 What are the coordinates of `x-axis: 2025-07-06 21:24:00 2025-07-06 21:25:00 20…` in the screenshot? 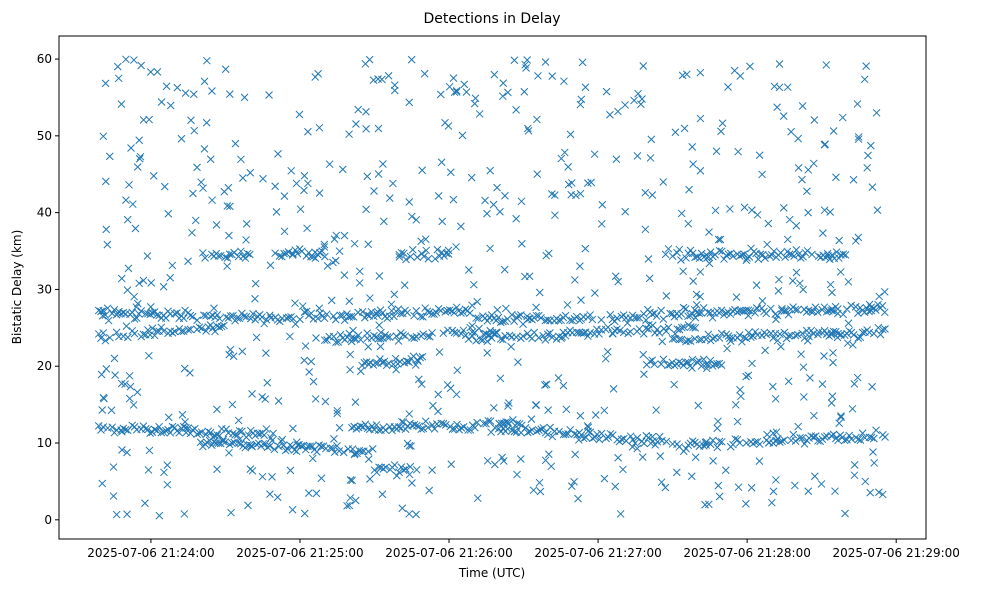 It's located at (523, 549).